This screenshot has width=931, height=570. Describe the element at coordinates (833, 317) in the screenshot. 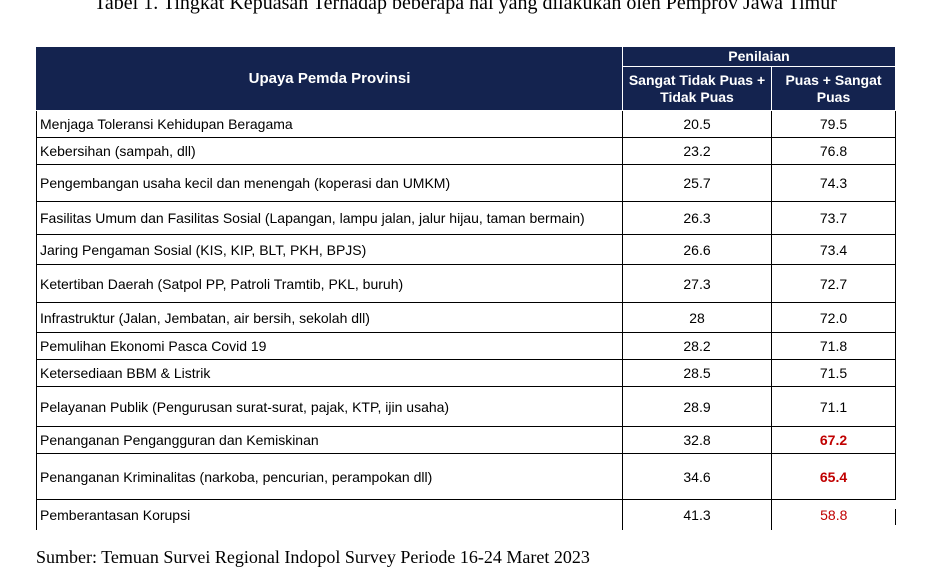

I see `row-satisfied: 72.0` at that location.